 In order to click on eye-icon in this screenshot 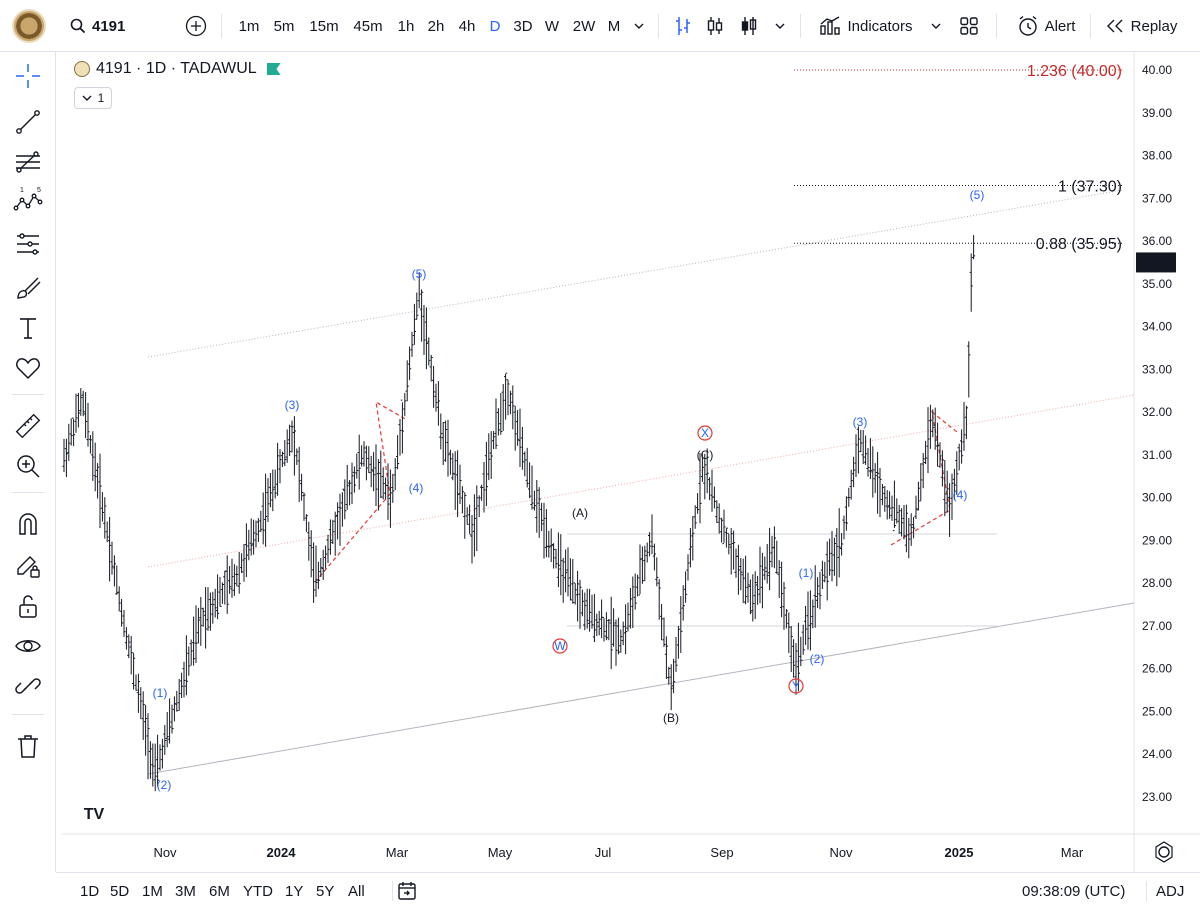, I will do `click(28, 646)`.